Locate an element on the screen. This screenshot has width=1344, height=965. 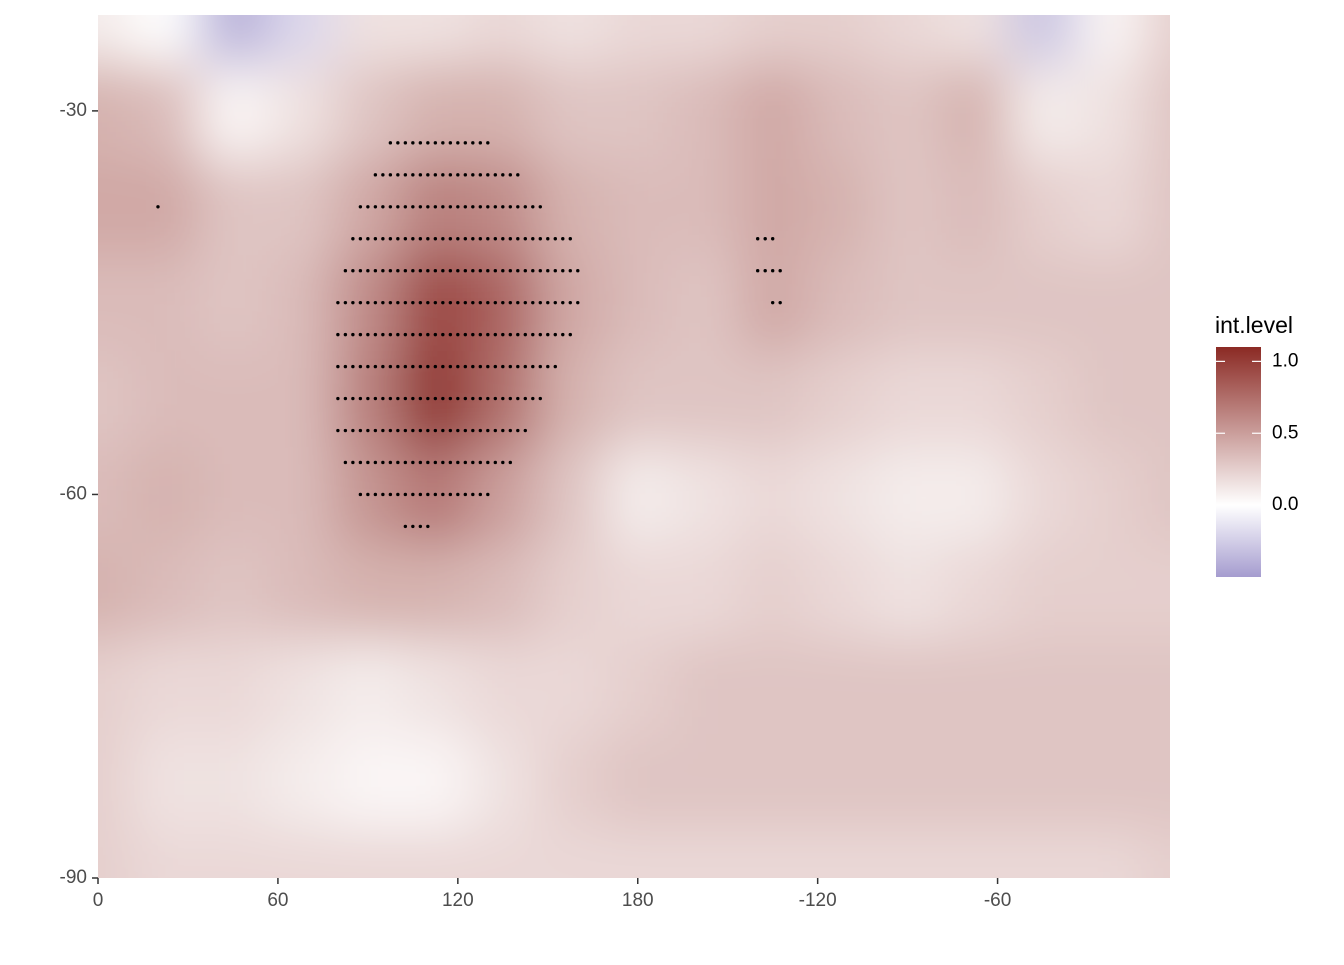
x-tick-label: 180 is located at coordinates (638, 900).